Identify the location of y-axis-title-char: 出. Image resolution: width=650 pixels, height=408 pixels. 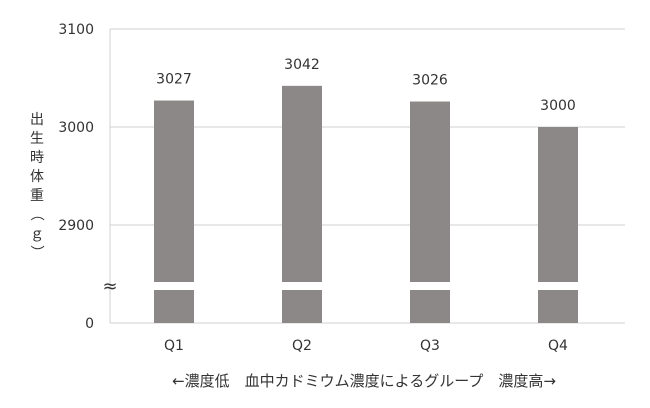
(37, 120).